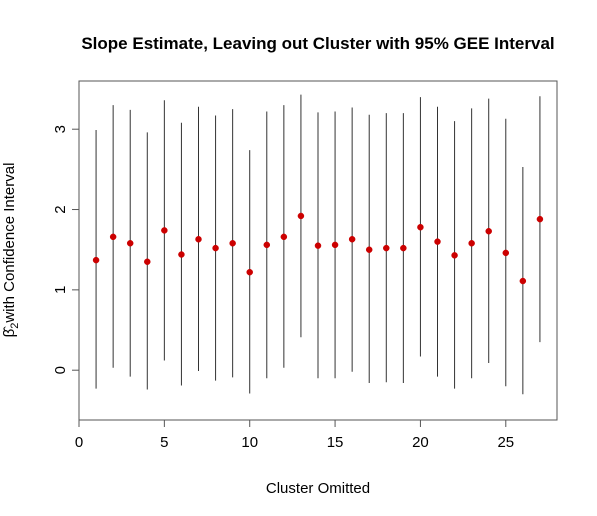  Describe the element at coordinates (60, 209) in the screenshot. I see `y-tick-label: 2` at that location.